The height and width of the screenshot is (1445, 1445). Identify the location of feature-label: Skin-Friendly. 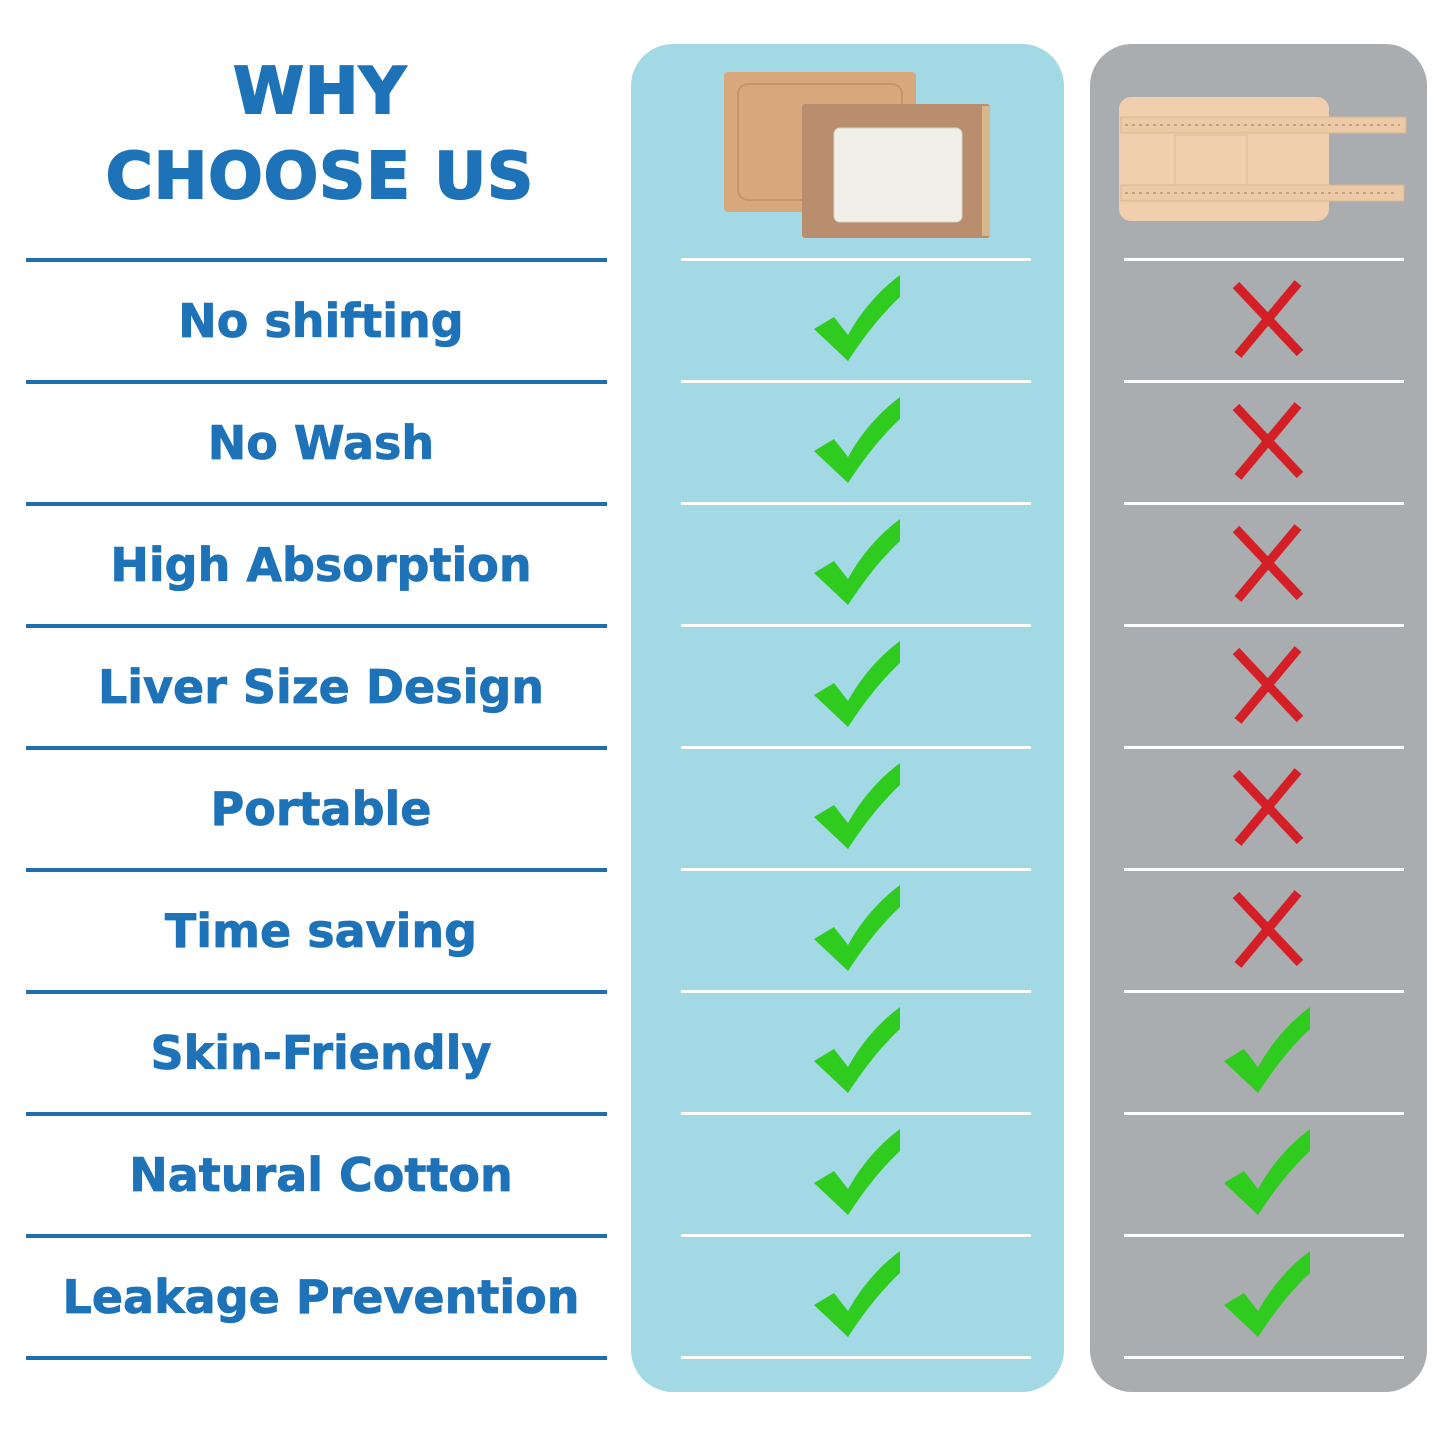
(321, 1053).